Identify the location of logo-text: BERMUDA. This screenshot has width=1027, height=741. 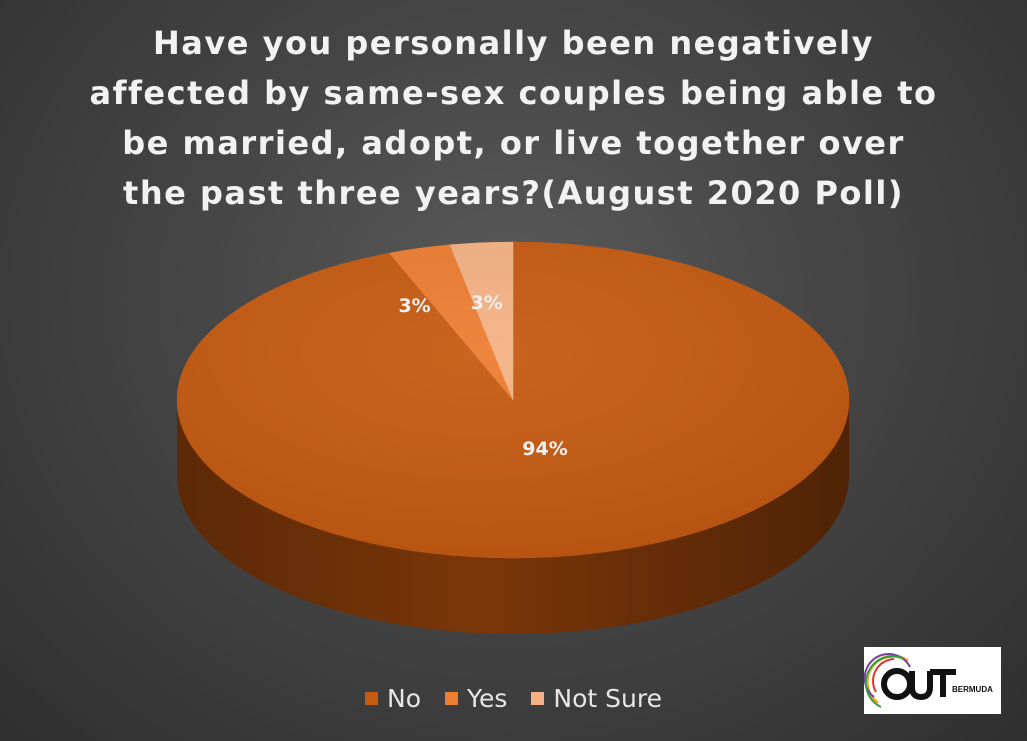
(972, 689).